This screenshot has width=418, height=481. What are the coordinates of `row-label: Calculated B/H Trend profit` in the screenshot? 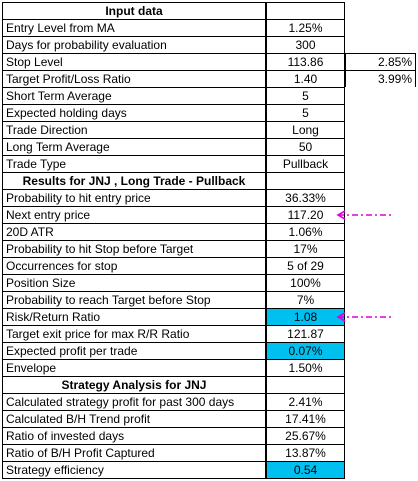 It's located at (134, 418).